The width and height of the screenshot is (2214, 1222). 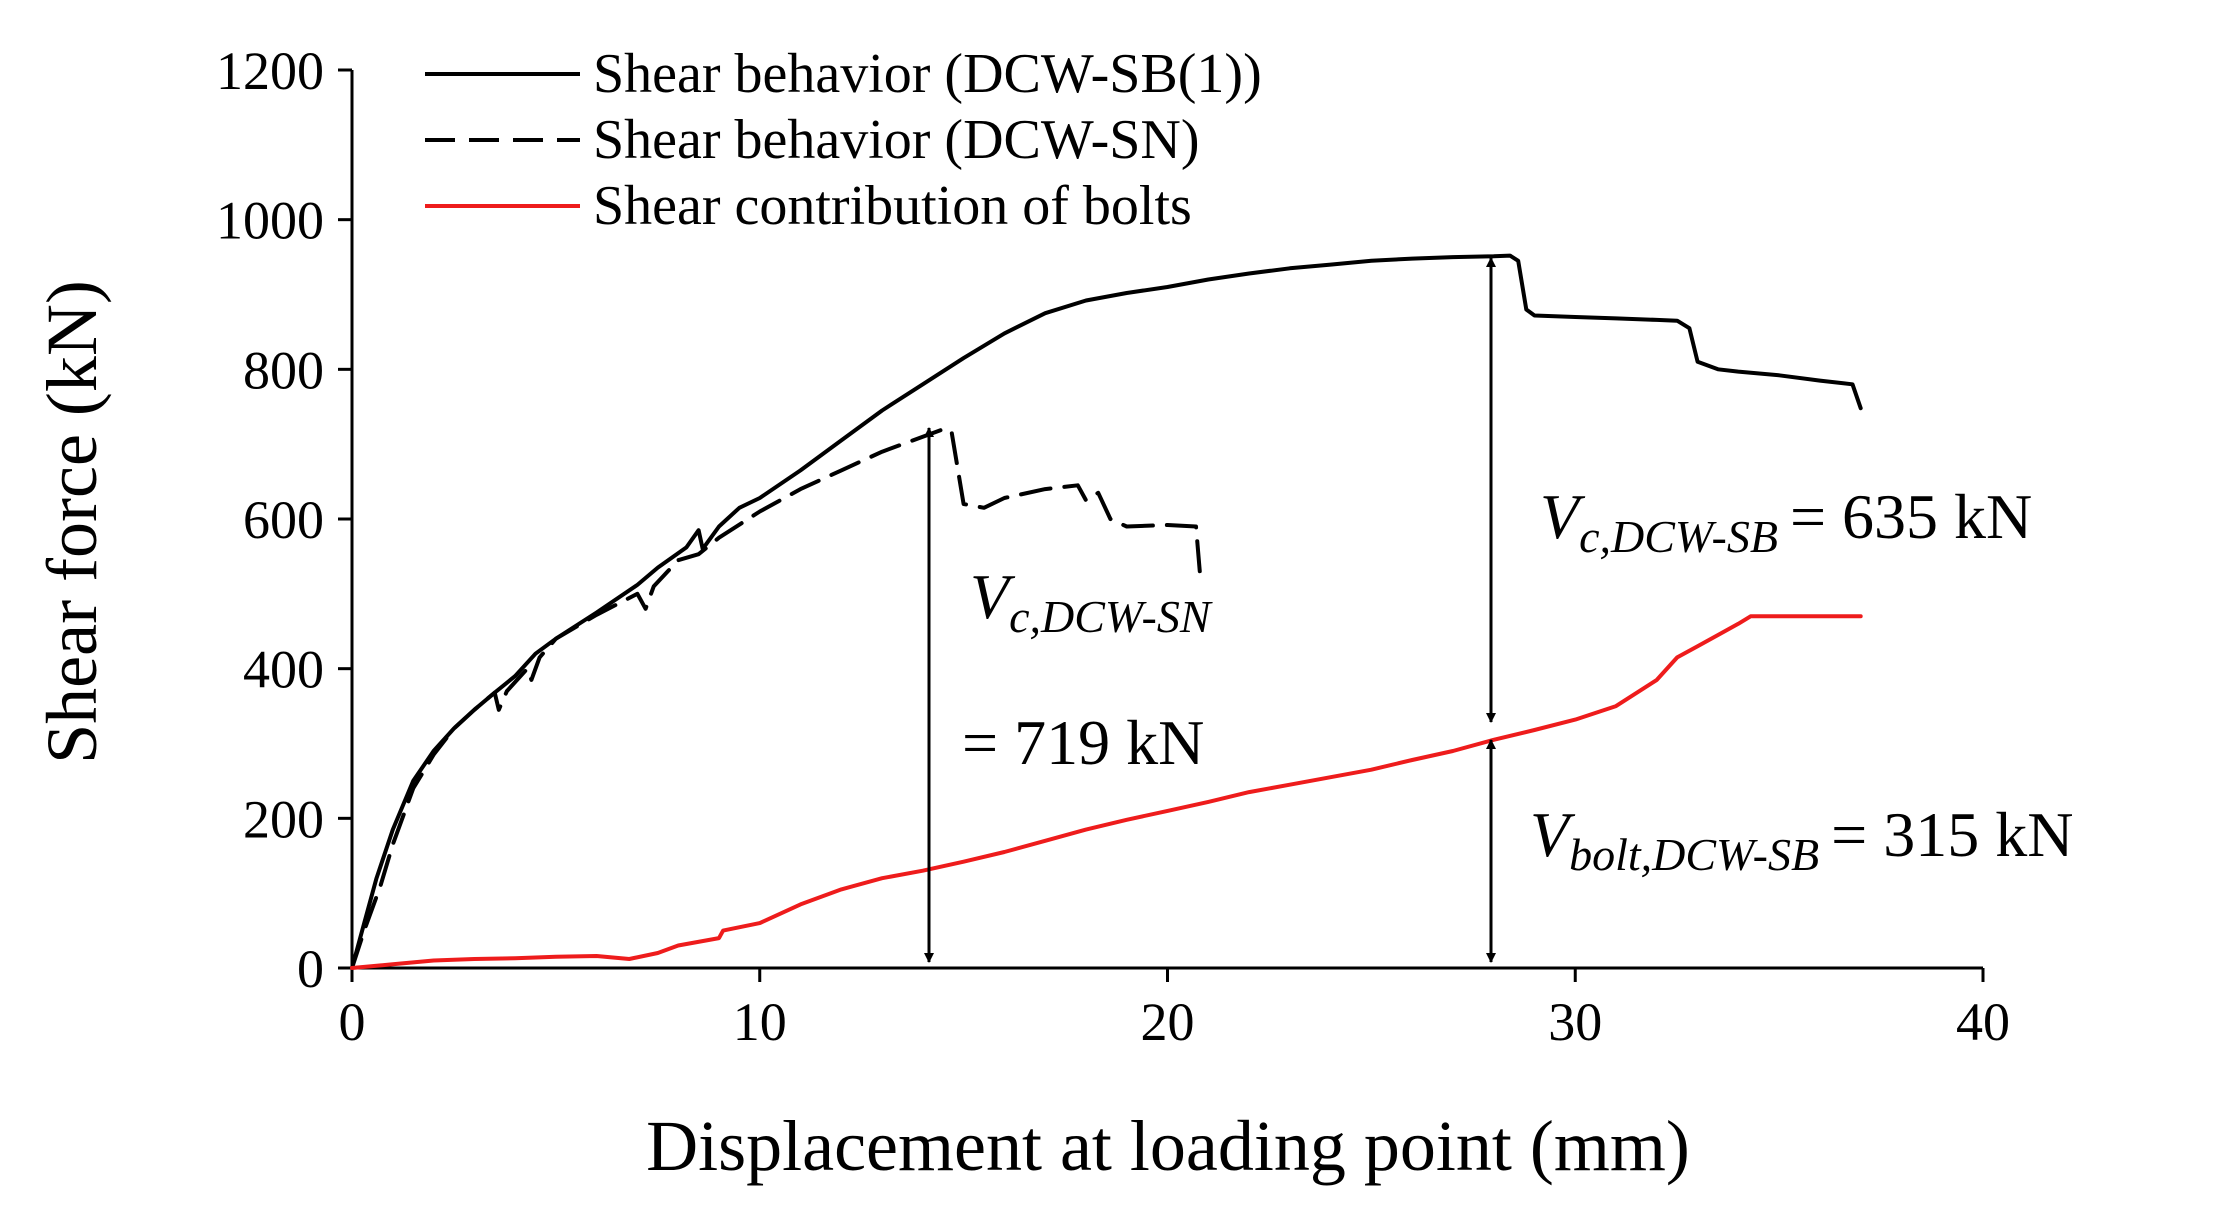 I want to click on legend-label-bolts: Shear contribution of bolts, so click(x=892, y=206).